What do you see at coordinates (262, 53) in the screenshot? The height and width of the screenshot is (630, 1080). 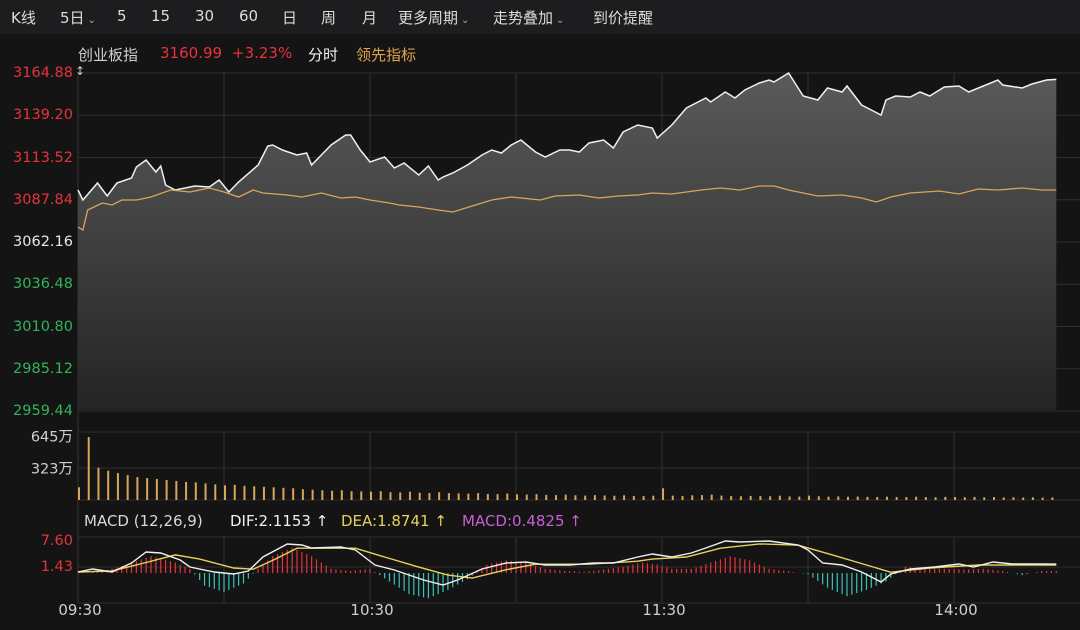 I see `index-change-pct: +3.23%` at bounding box center [262, 53].